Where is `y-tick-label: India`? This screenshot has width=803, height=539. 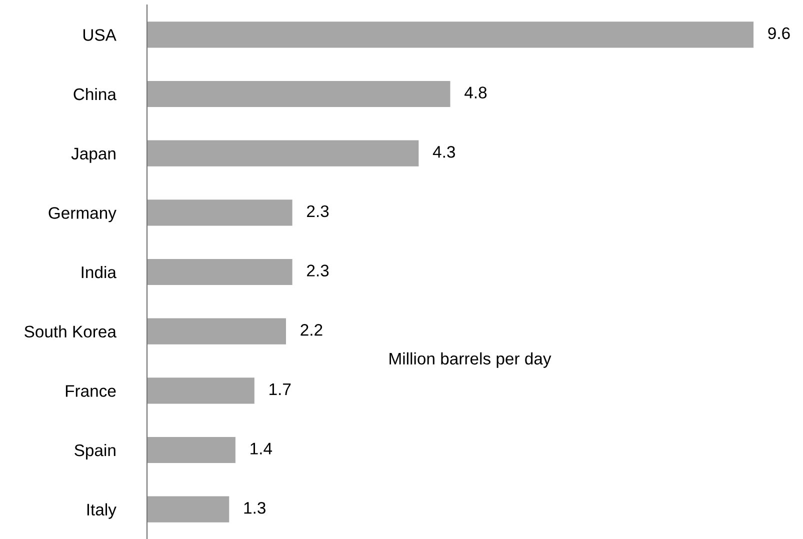
y-tick-label: India is located at coordinates (99, 272).